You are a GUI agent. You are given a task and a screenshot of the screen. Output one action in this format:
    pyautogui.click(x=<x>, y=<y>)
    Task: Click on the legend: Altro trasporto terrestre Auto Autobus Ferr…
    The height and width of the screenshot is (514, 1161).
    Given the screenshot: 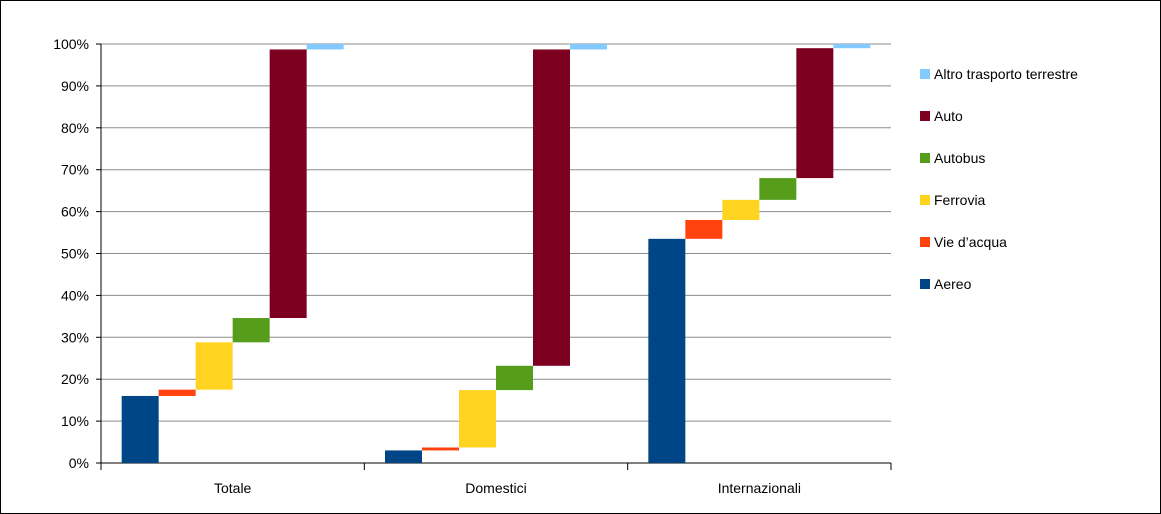 What is the action you would take?
    pyautogui.click(x=999, y=179)
    